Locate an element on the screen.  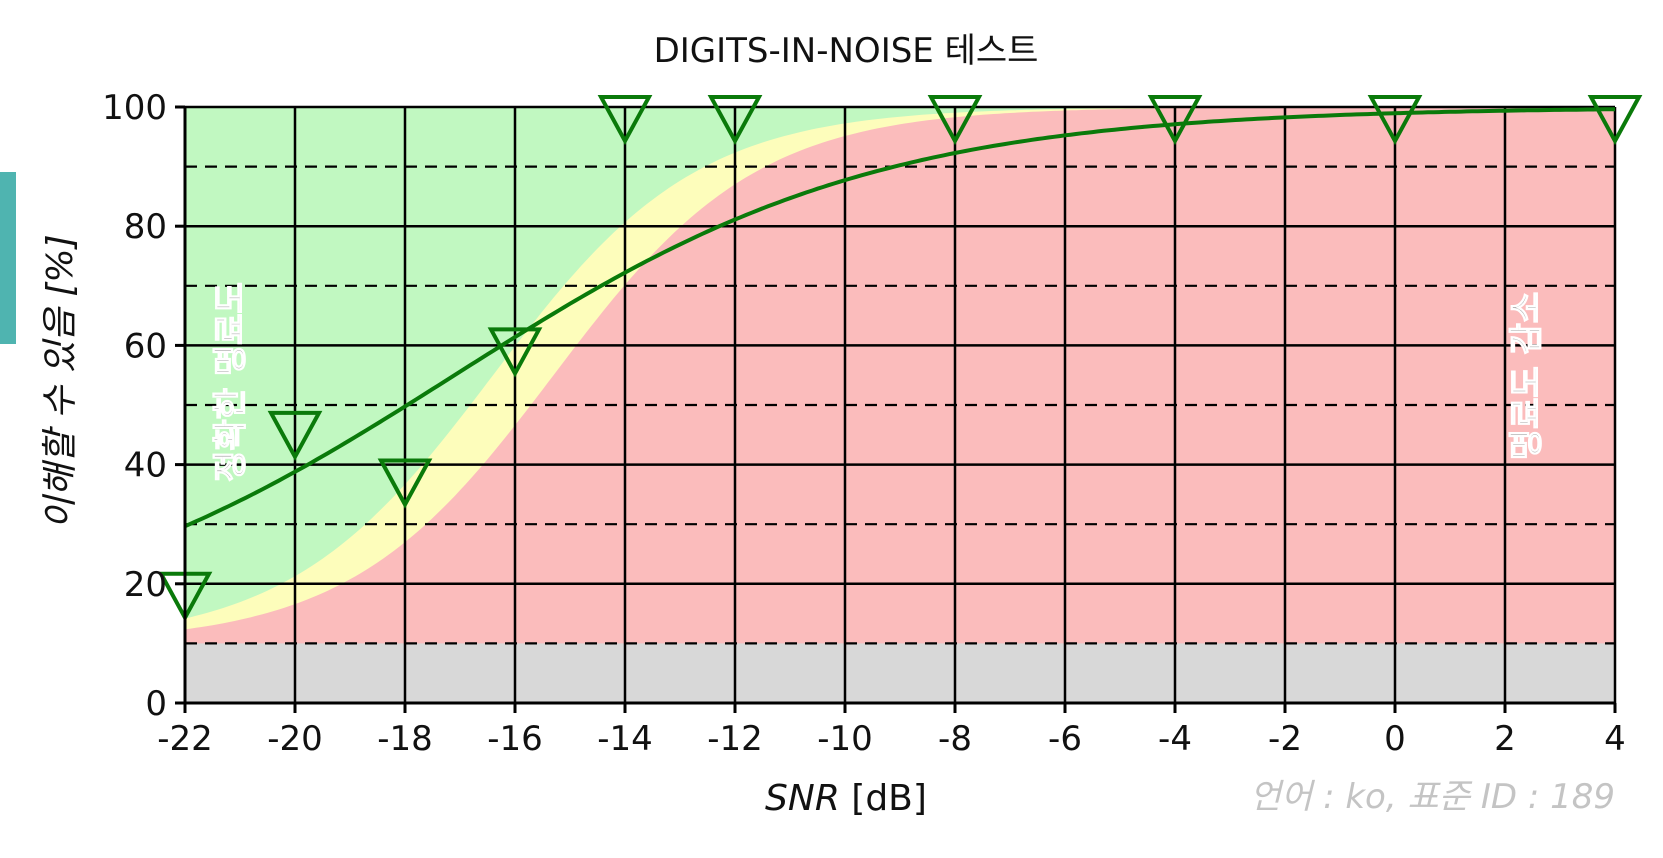
y-tick-label: 40 is located at coordinates (145, 466).